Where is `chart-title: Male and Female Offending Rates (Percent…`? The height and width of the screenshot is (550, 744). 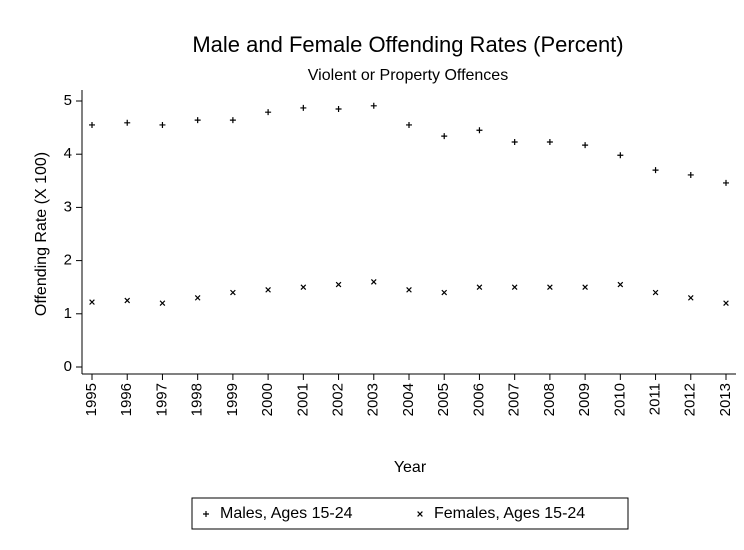
chart-title: Male and Female Offending Rates (Percent… is located at coordinates (407, 44).